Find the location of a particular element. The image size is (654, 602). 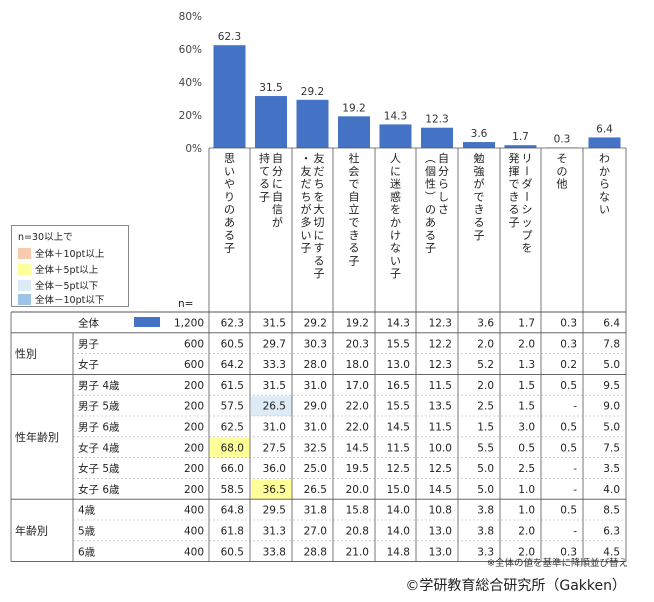

table-cell: 60.5 is located at coordinates (232, 552).